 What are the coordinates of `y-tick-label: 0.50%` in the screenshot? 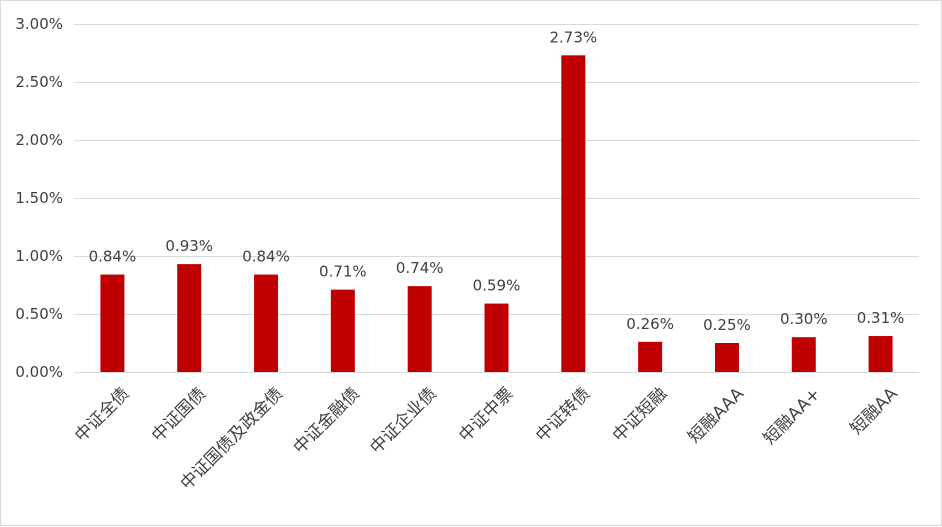 It's located at (39, 314).